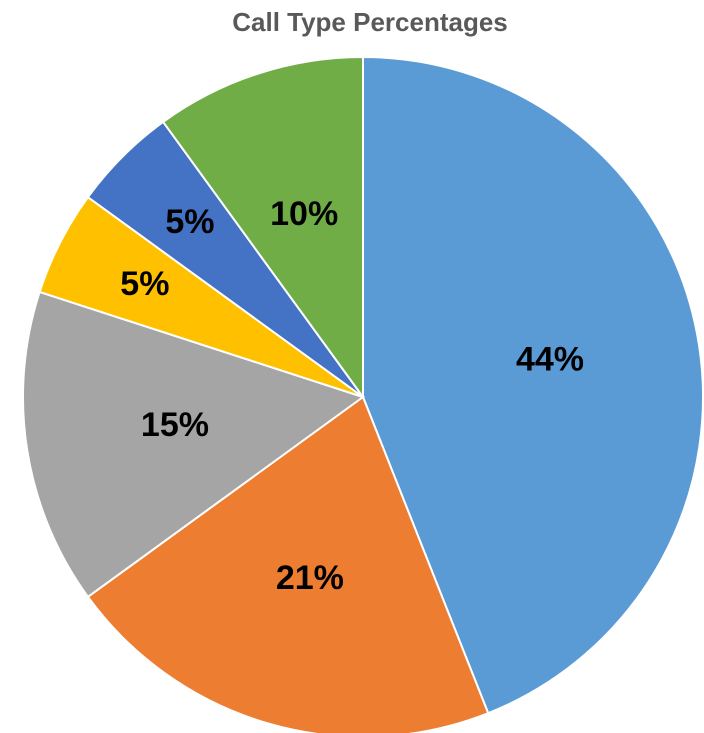  What do you see at coordinates (550, 359) in the screenshot?
I see `data-label: 44%` at bounding box center [550, 359].